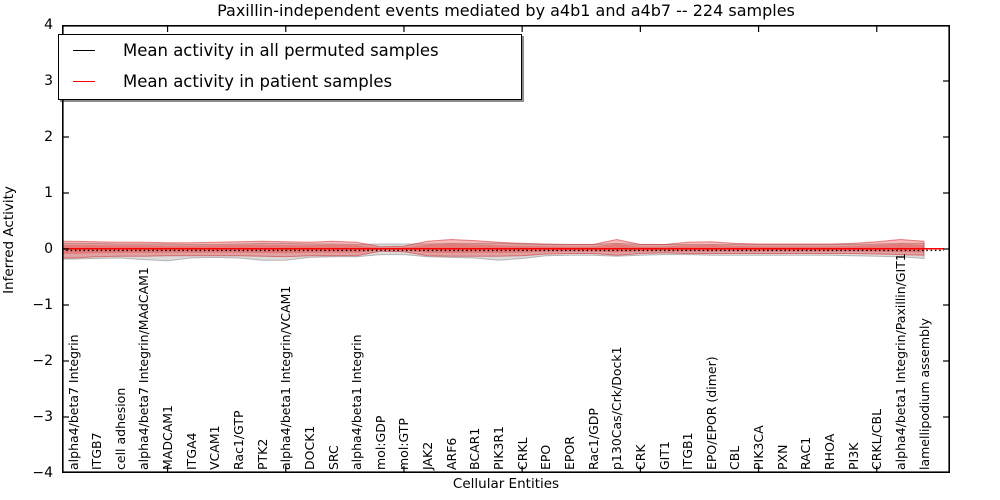 Image resolution: width=1000 pixels, height=500 pixels. What do you see at coordinates (546, 457) in the screenshot?
I see `x-tick-label: EPO` at bounding box center [546, 457].